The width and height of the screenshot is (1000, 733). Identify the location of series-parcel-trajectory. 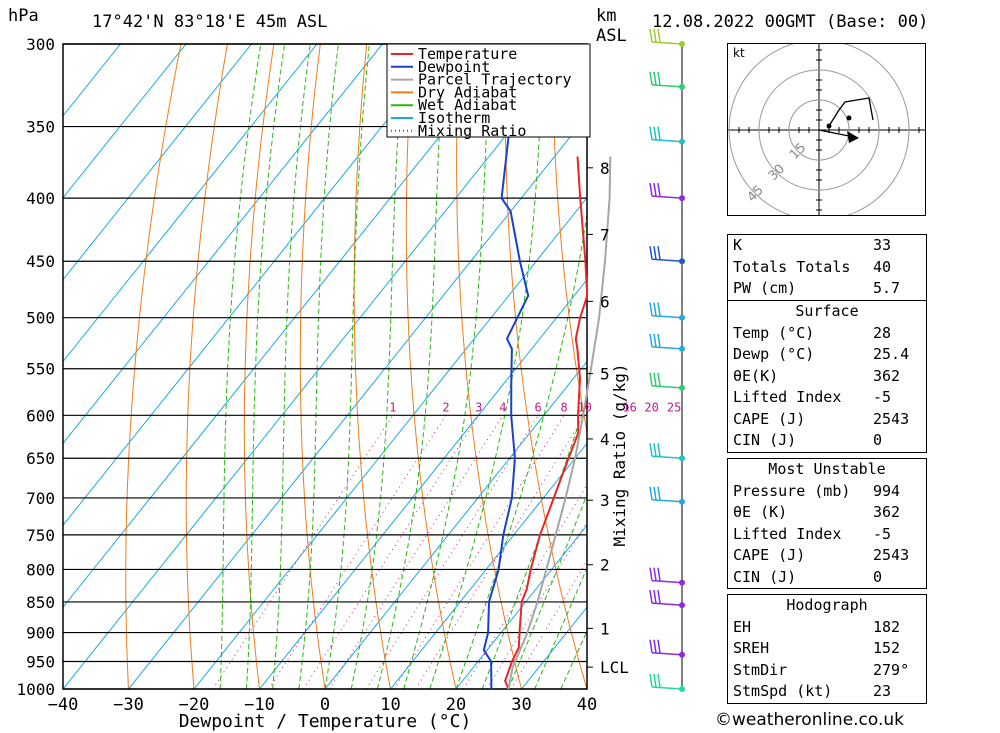
(559, 423).